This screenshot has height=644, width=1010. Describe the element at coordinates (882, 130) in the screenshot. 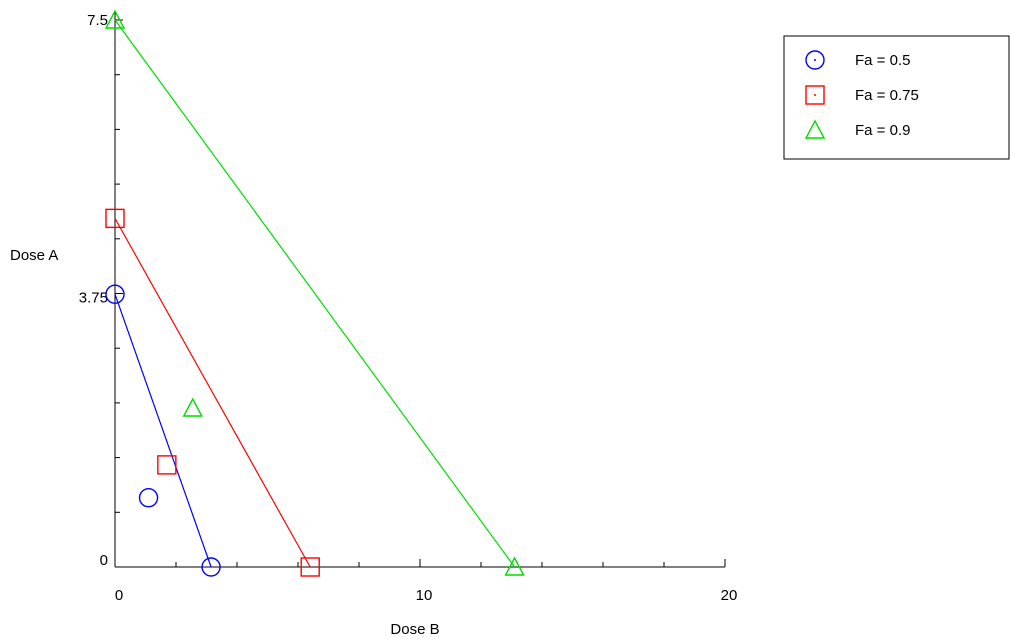

I see `legend-label: Fa = 0.9` at that location.